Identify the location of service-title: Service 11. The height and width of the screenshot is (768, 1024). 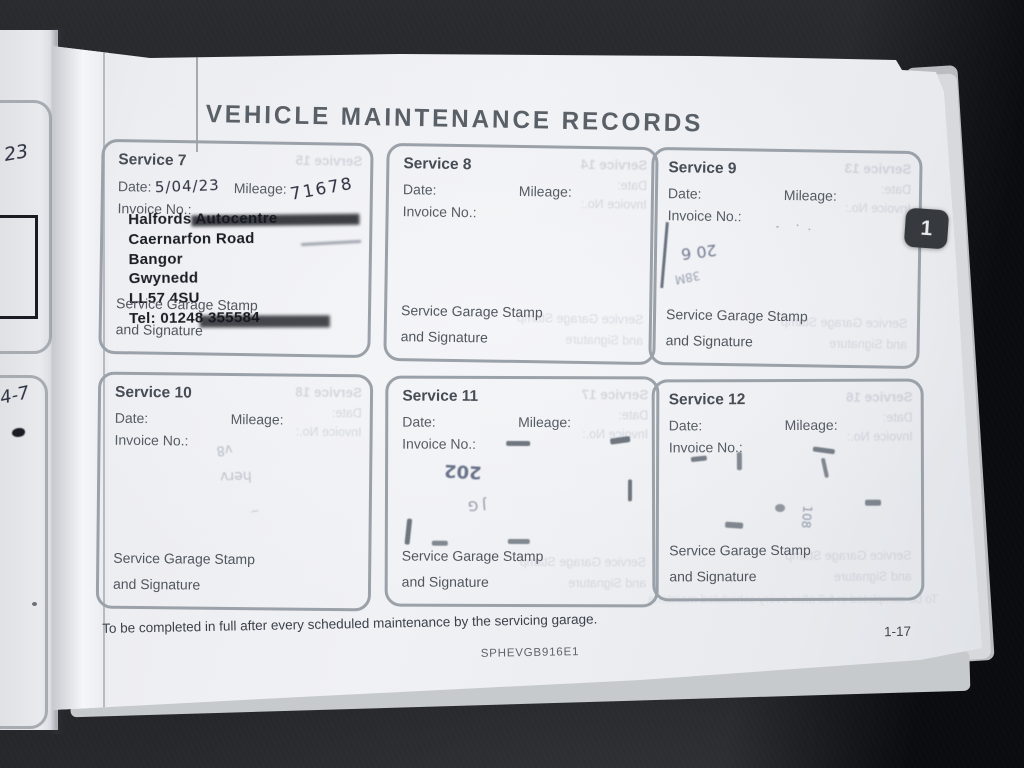
(440, 396).